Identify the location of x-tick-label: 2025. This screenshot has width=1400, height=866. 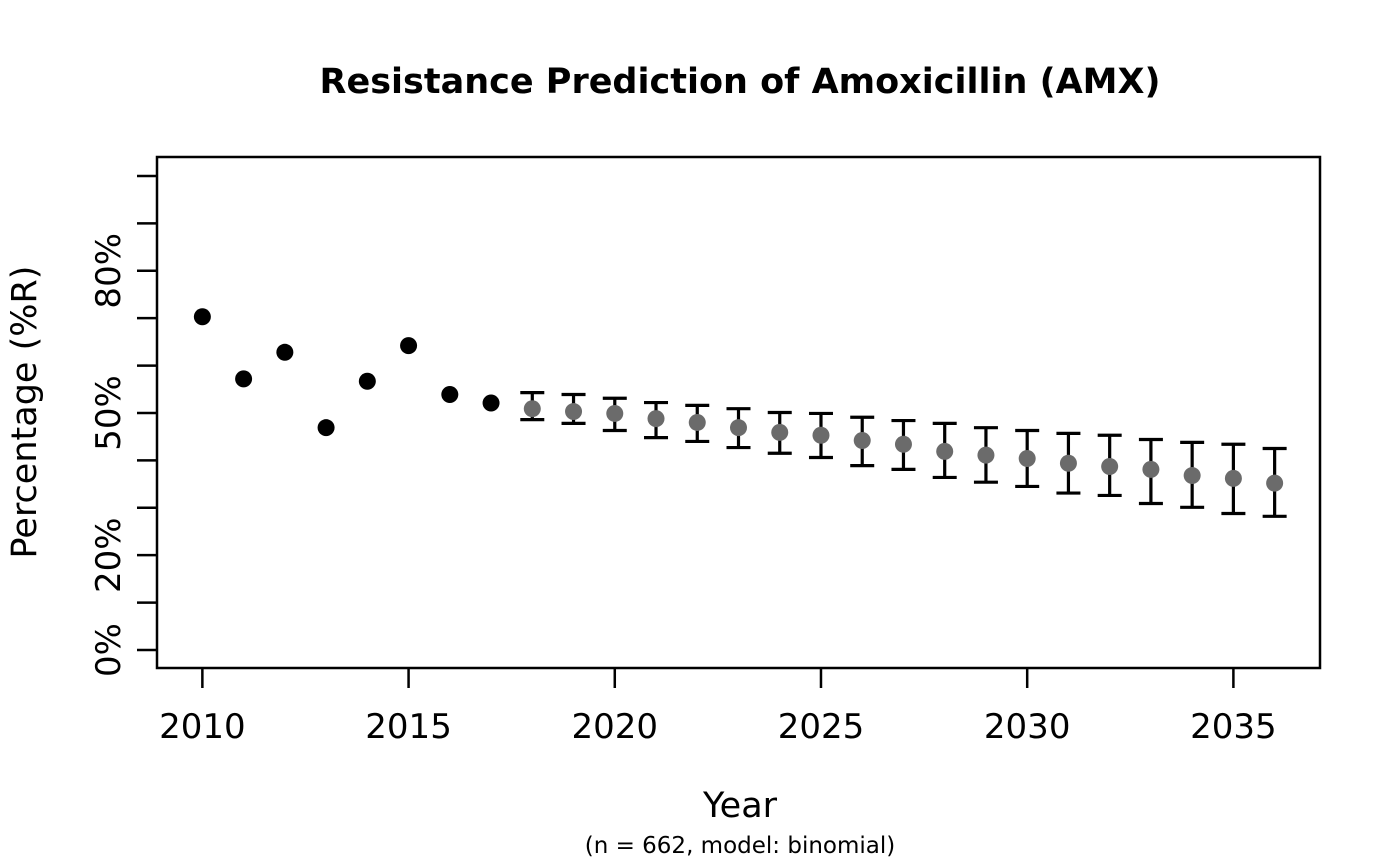
(821, 727).